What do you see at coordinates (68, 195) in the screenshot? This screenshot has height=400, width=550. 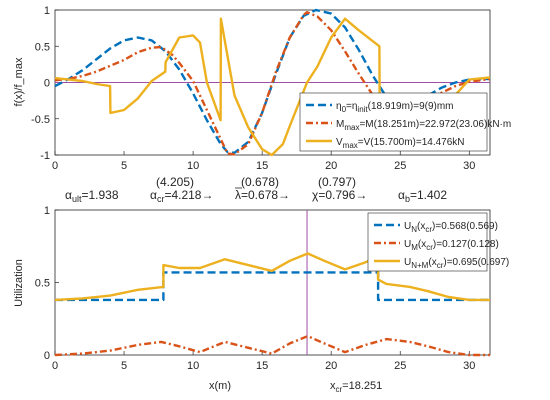 I see `alpha_ult-symbol: α` at bounding box center [68, 195].